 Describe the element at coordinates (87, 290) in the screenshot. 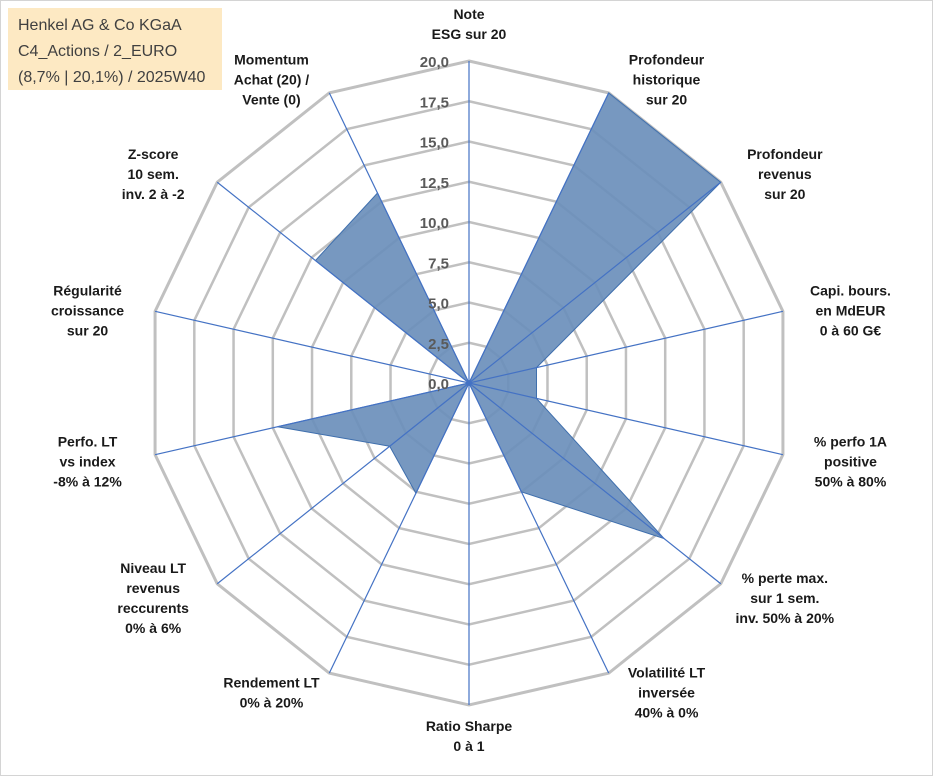

I see `axis-label-line: Régularité` at that location.